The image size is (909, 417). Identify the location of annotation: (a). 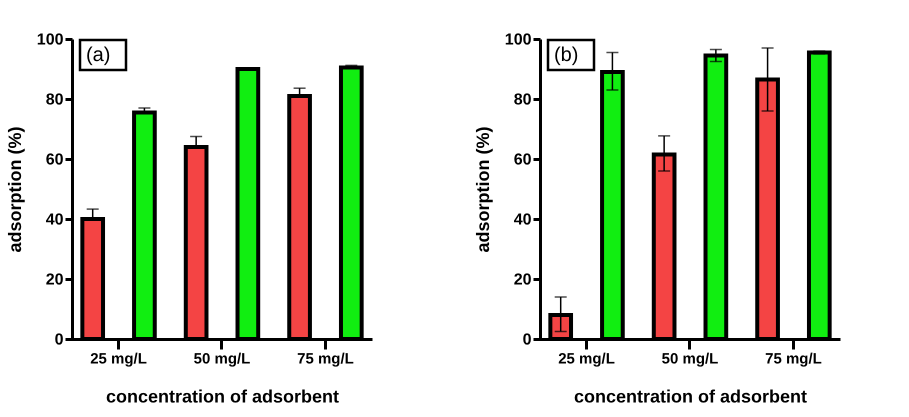
(98, 55).